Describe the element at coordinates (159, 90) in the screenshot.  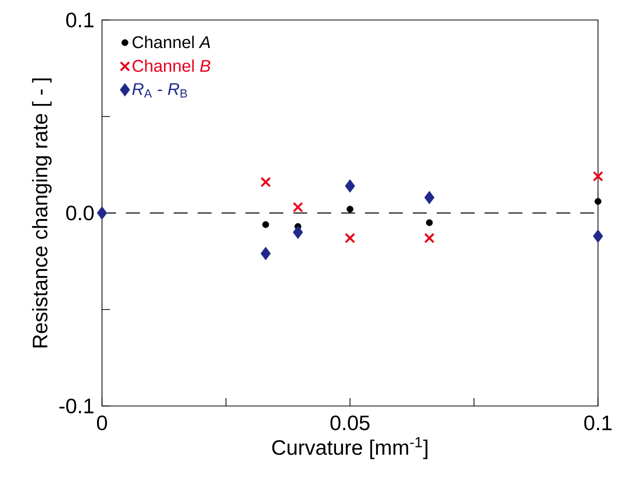
I see `legend-label: R$_{A}$ - R$_{B}$` at that location.